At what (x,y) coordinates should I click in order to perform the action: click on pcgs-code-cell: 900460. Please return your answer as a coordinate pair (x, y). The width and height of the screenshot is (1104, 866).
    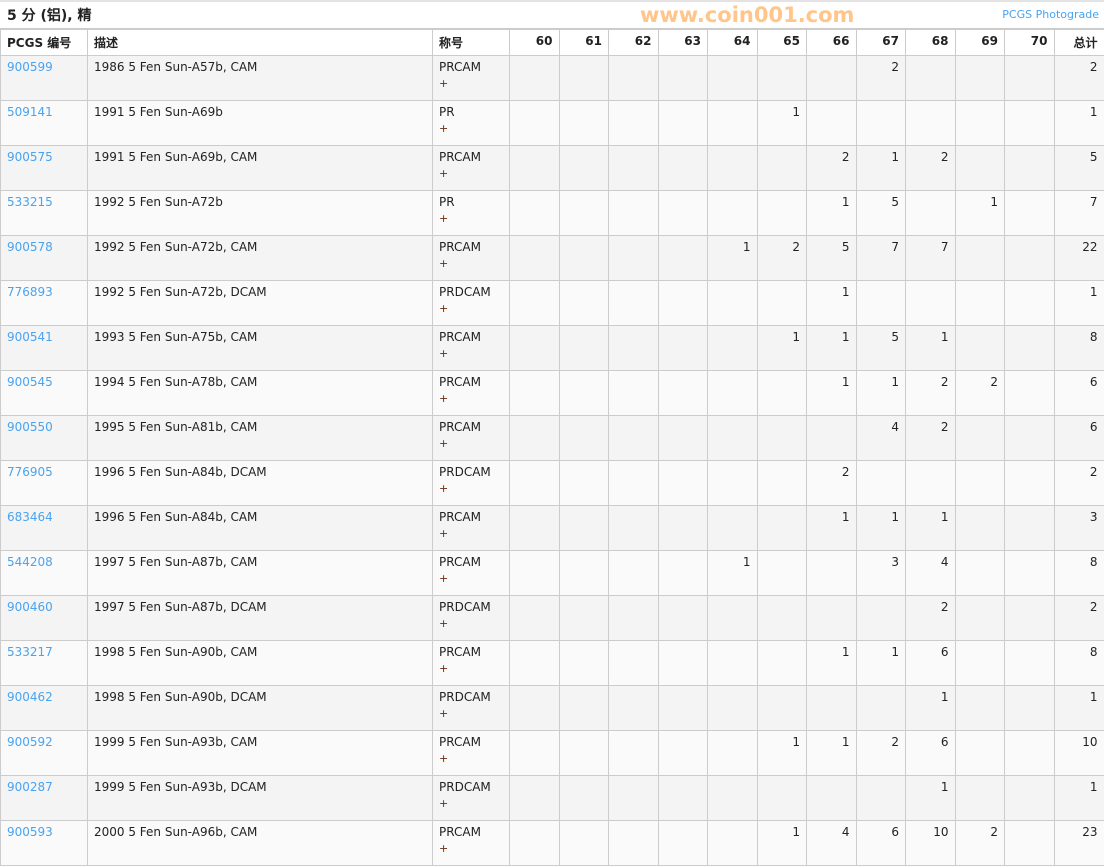
    Looking at the image, I should click on (44, 618).